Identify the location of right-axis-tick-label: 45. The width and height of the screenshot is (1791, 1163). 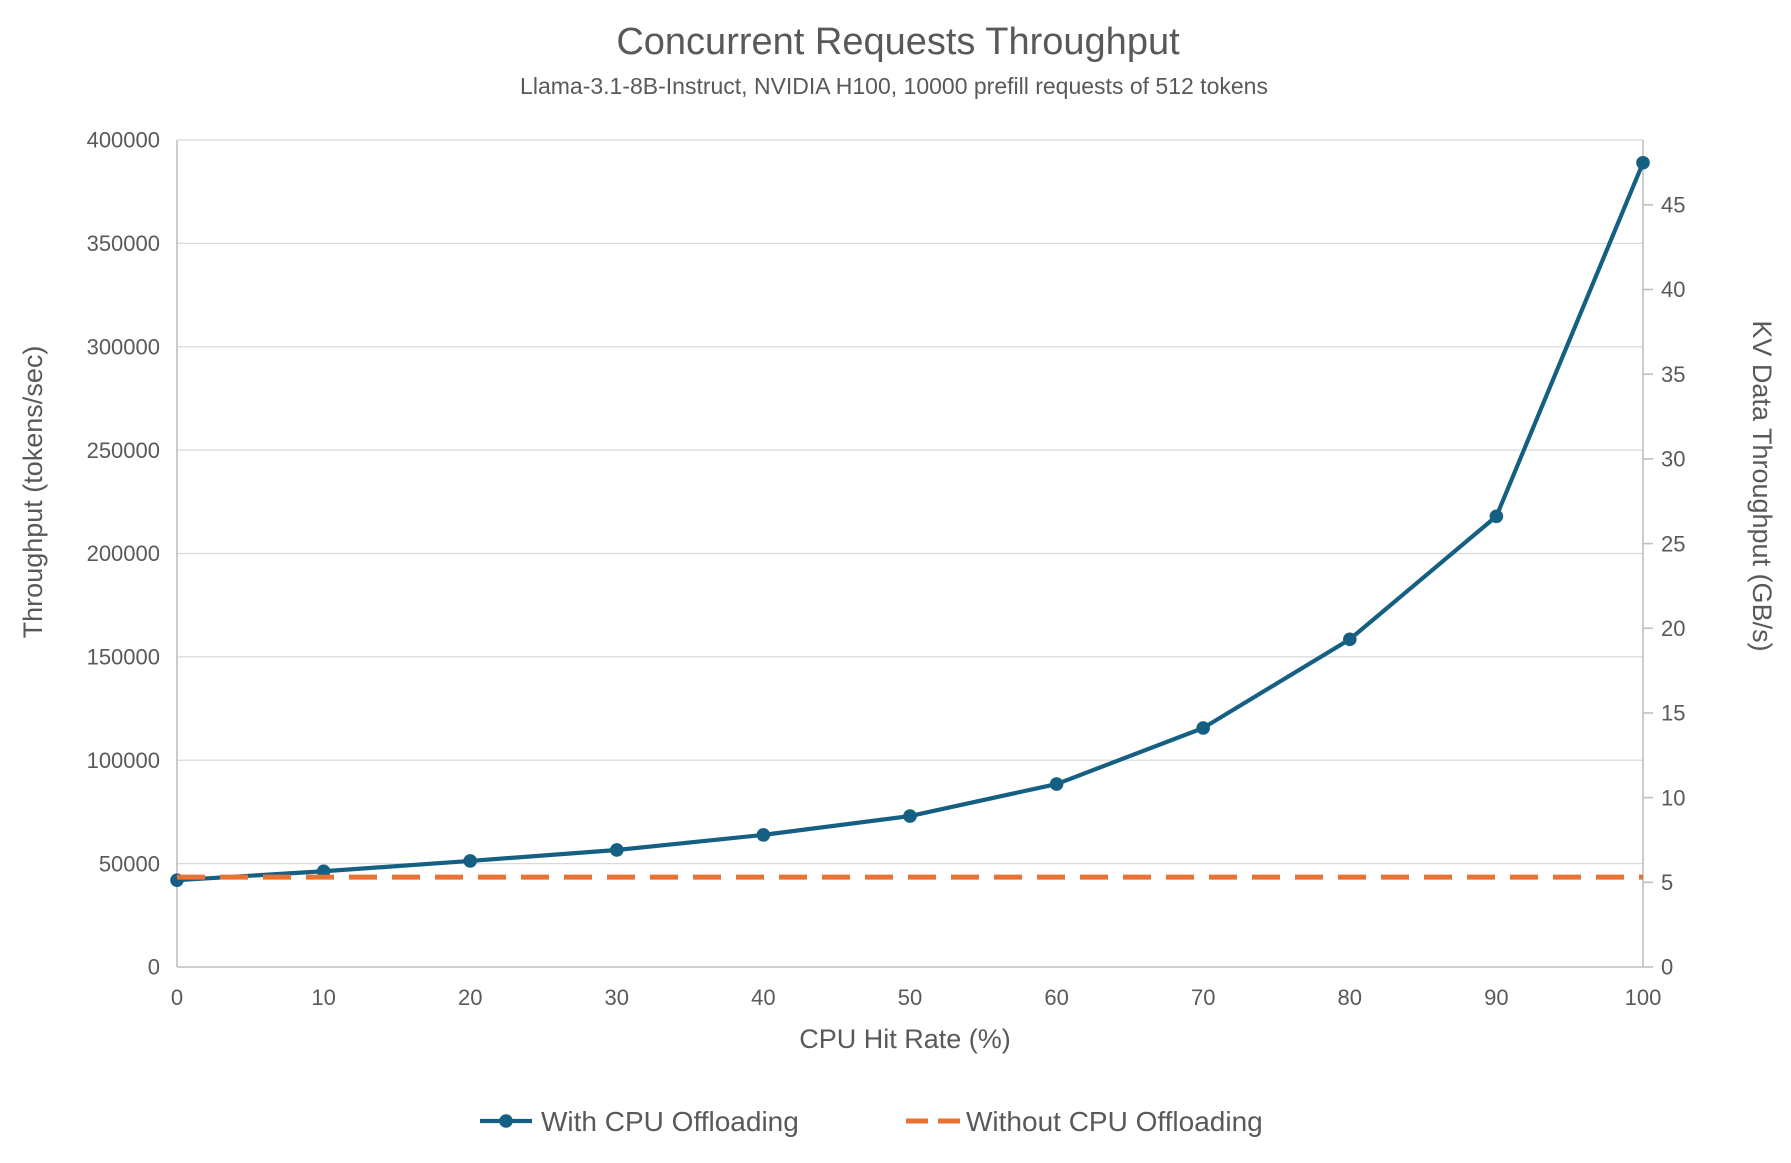
(1673, 205).